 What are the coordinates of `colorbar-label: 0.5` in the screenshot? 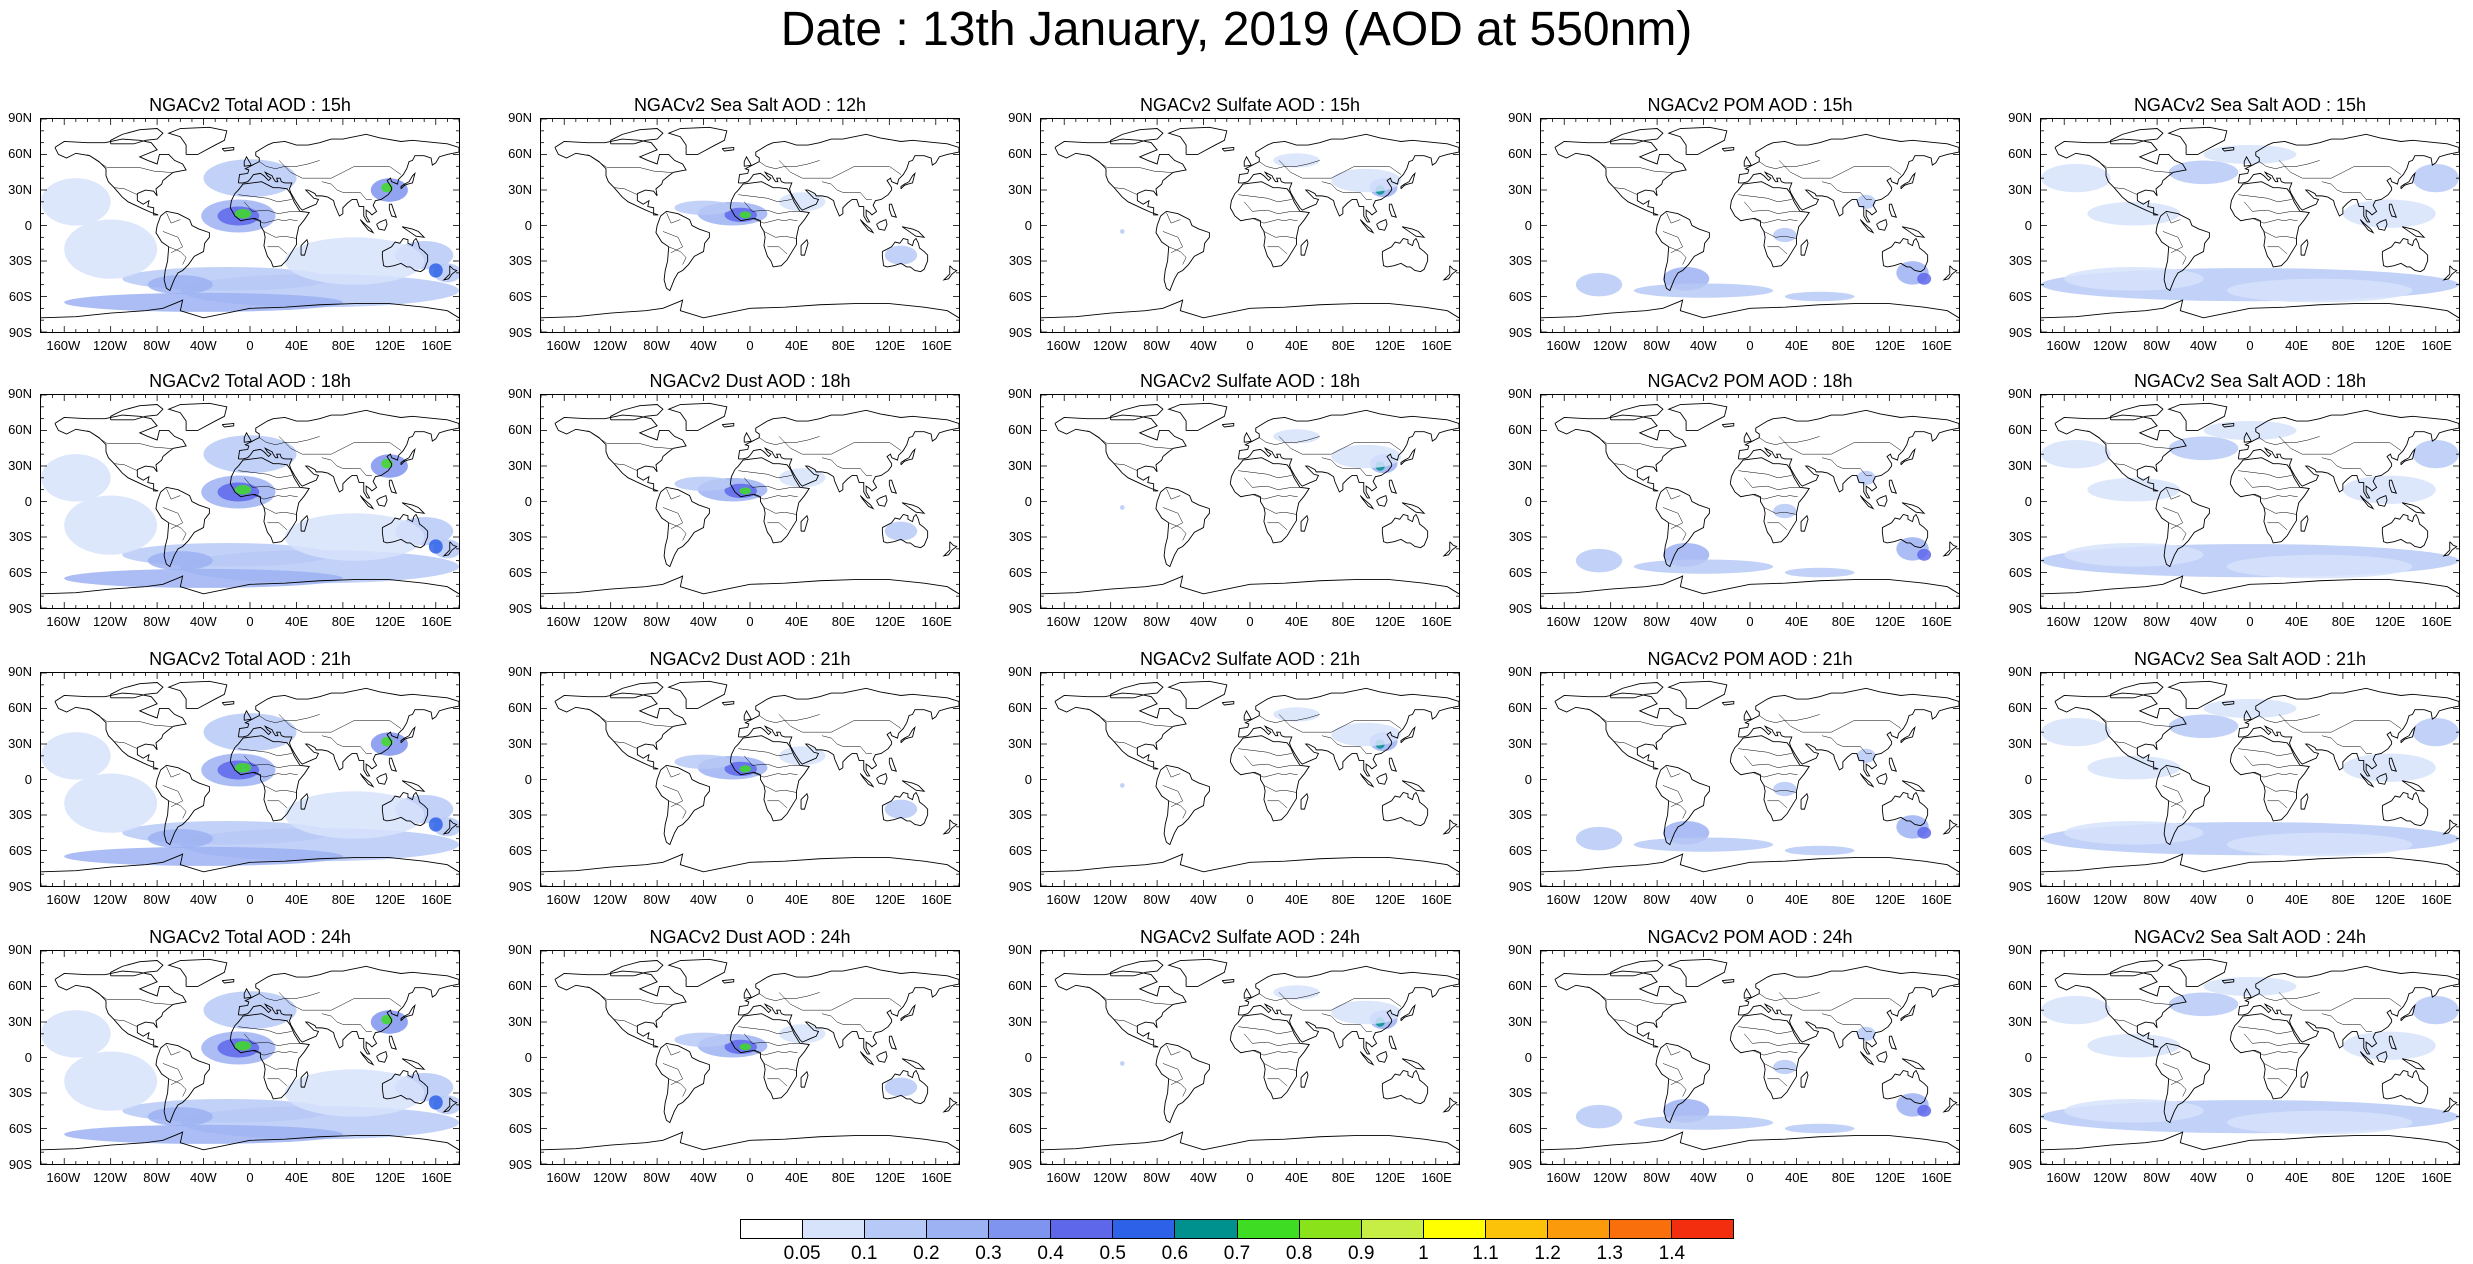 It's located at (1112, 1253).